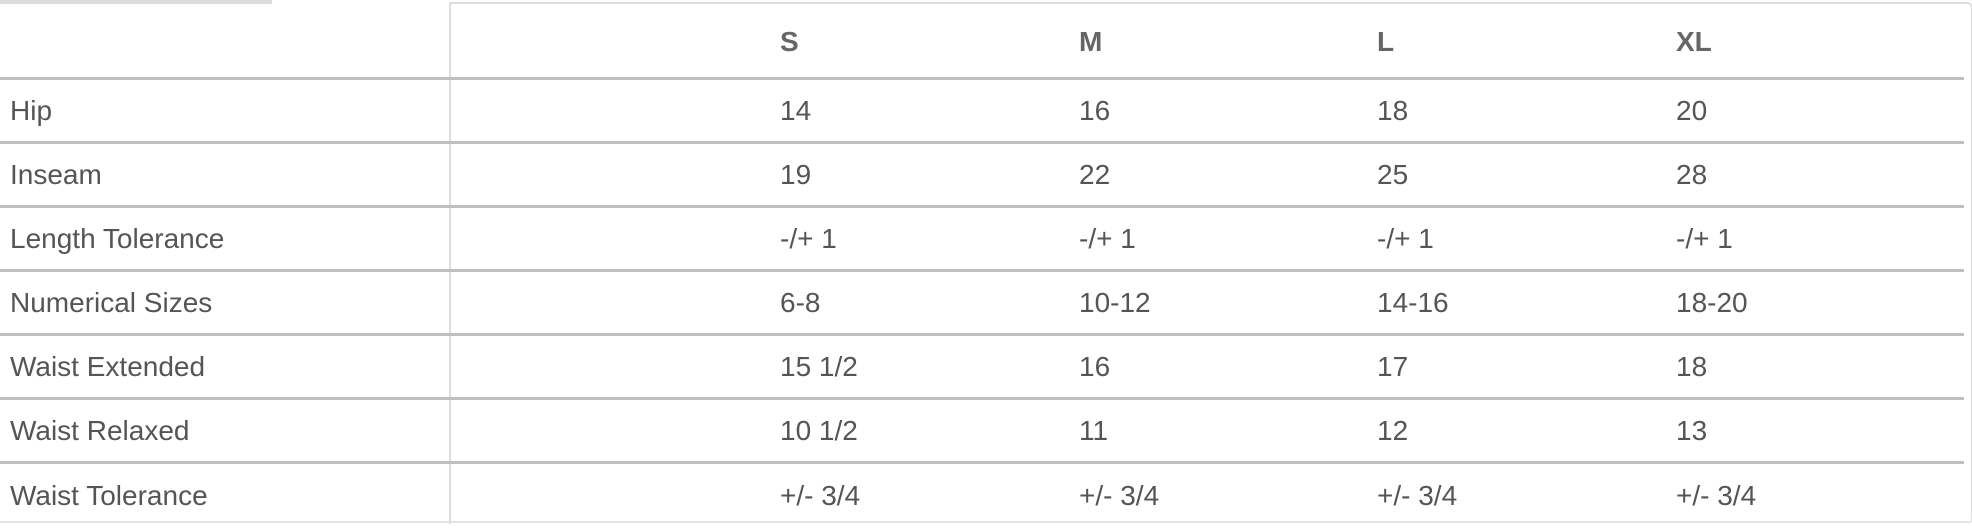 This screenshot has height=528, width=1972. Describe the element at coordinates (1516, 239) in the screenshot. I see `cell-l: -/+ 1` at that location.